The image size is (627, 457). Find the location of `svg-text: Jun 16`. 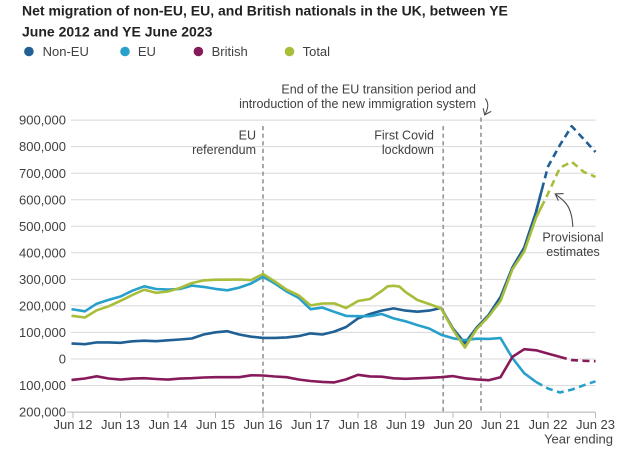

svg-text: Jun 16 is located at coordinates (262, 424).